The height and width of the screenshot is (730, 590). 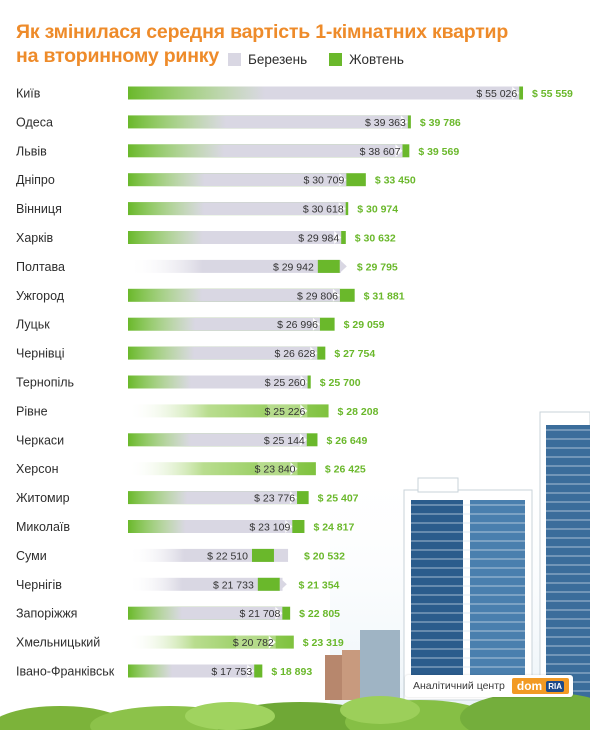 What do you see at coordinates (34, 122) in the screenshot?
I see `category-label: Одеса` at bounding box center [34, 122].